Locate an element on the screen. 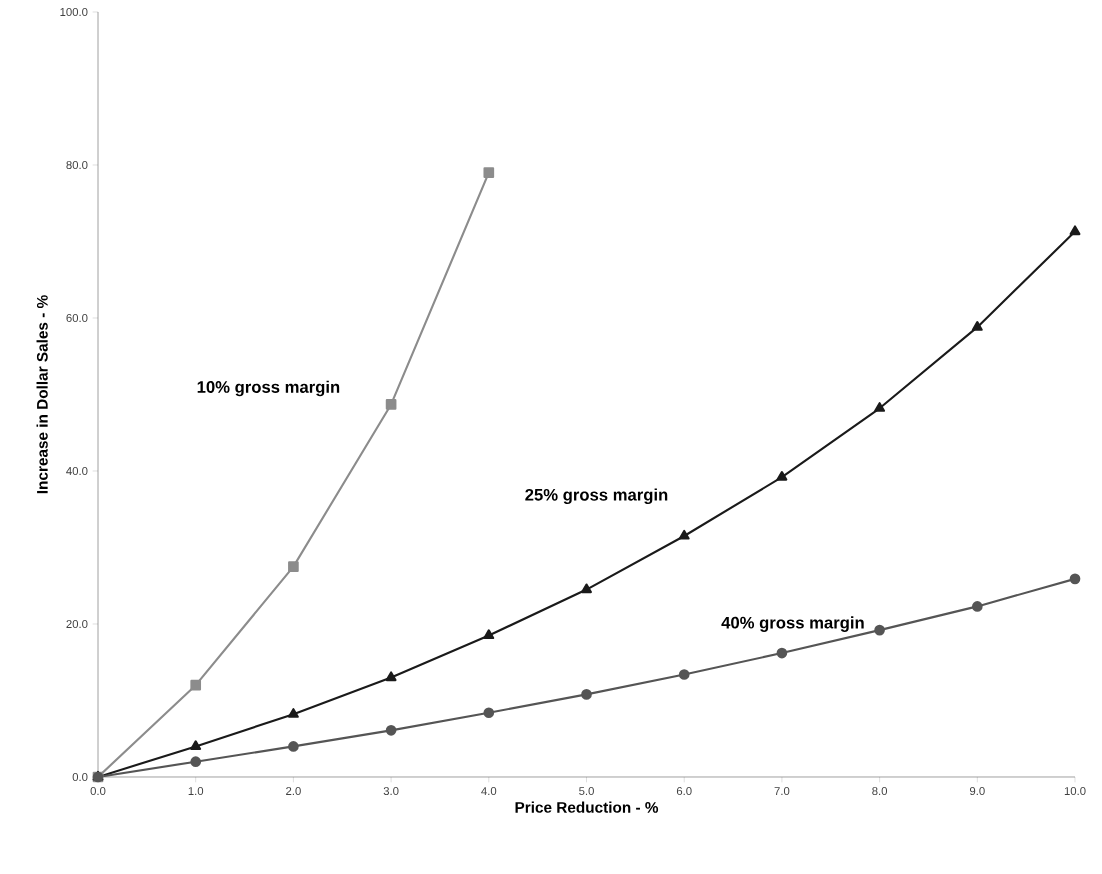  x-tick-label: 7.0 is located at coordinates (782, 791).